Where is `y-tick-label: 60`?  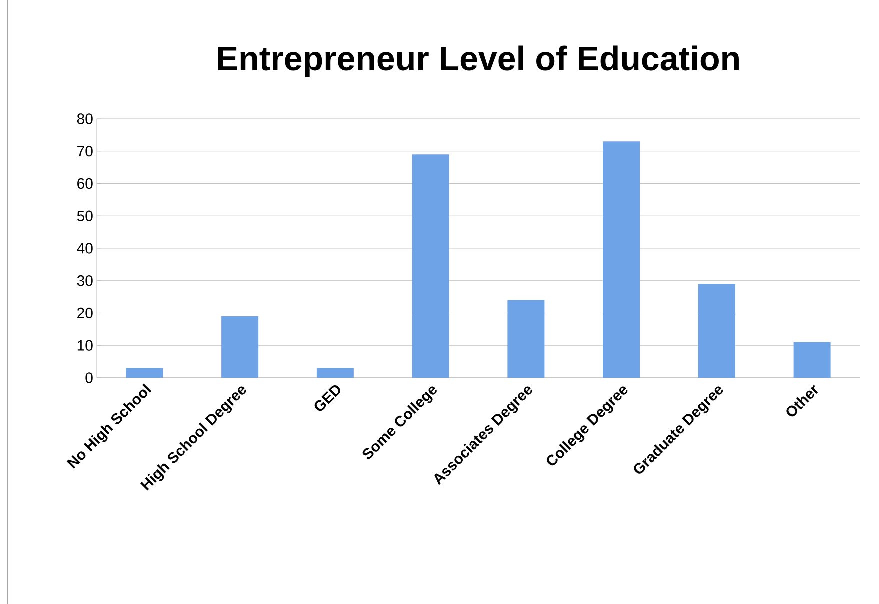 y-tick-label: 60 is located at coordinates (85, 184).